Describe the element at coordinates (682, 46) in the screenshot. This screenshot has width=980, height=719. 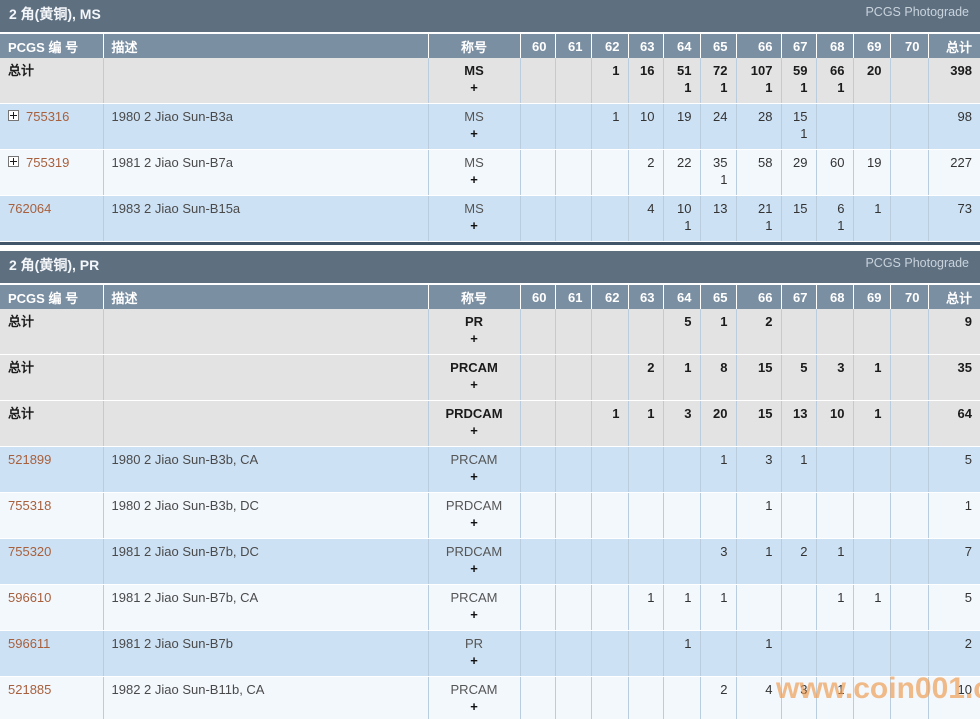
I see `col-header-grade-64: 64` at that location.